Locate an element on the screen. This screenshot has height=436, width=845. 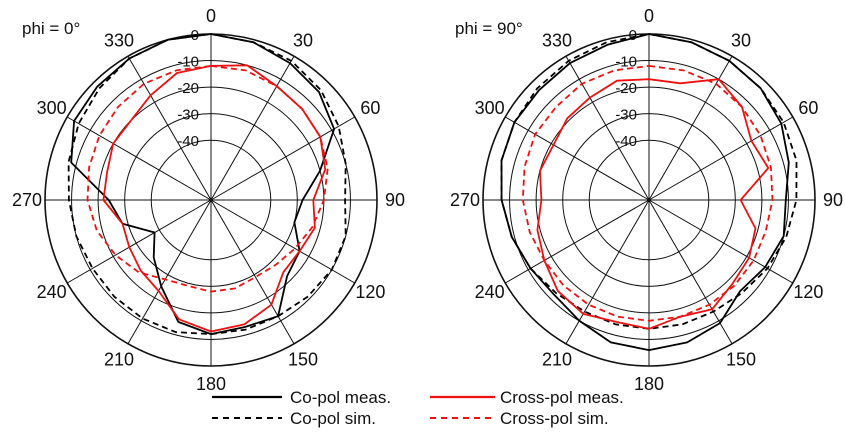
legend-label-crosspol-meas: Cross-pol meas. is located at coordinates (562, 397).